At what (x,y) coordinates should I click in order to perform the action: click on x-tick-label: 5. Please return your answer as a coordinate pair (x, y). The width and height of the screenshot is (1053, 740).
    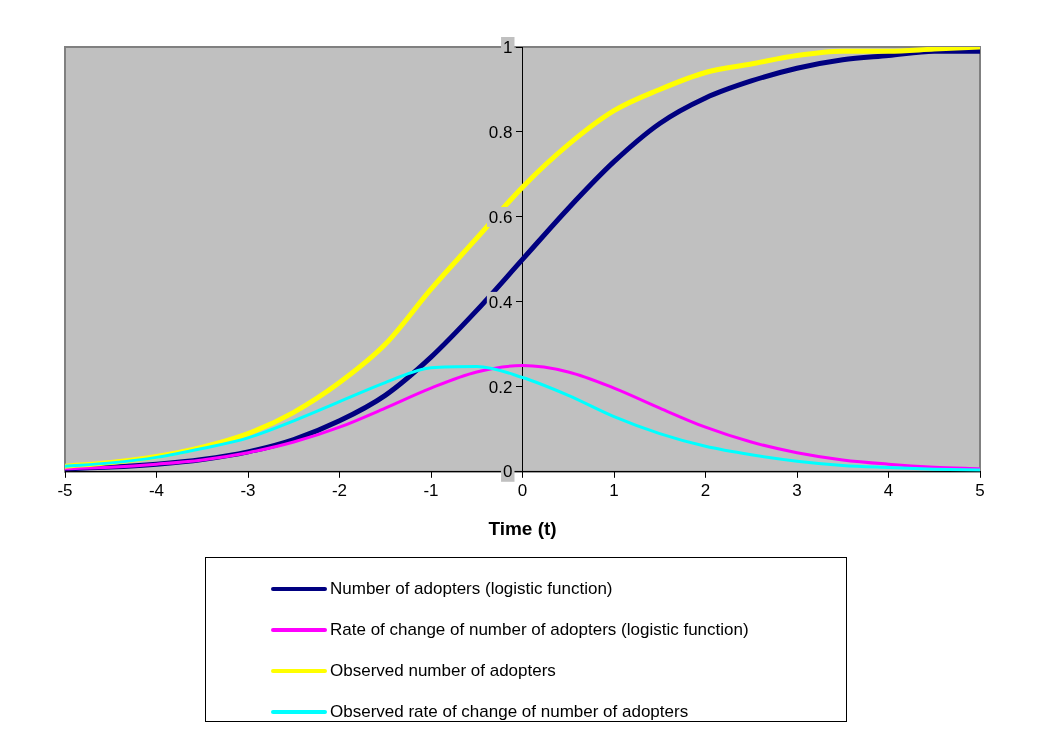
    Looking at the image, I should click on (980, 490).